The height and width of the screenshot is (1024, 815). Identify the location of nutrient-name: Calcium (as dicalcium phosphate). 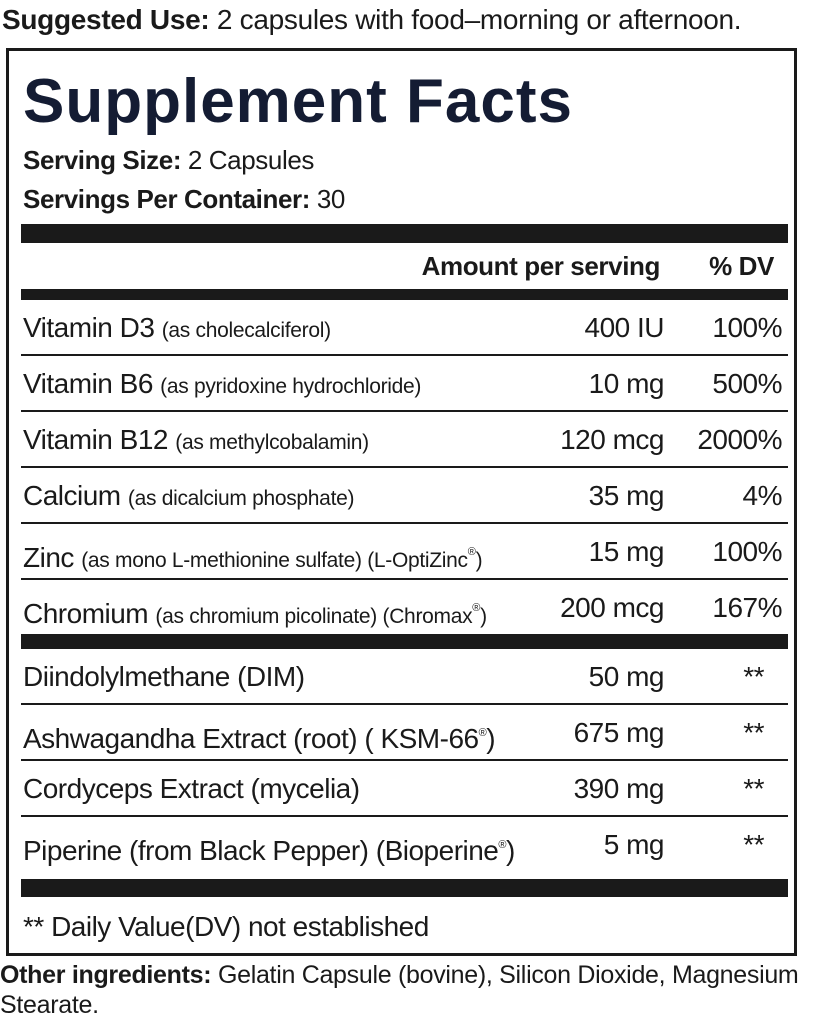
(189, 495).